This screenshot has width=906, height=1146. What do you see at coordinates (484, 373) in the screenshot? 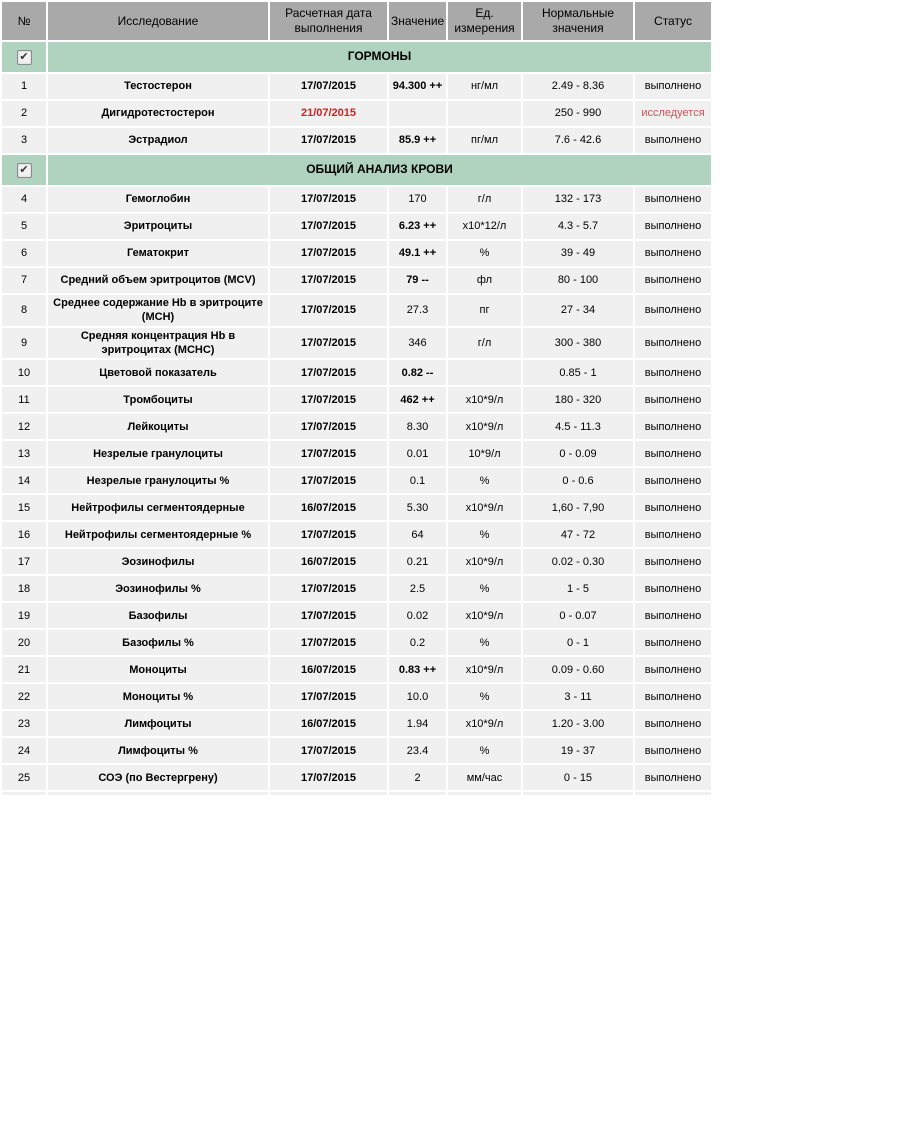
I see `row-unit` at bounding box center [484, 373].